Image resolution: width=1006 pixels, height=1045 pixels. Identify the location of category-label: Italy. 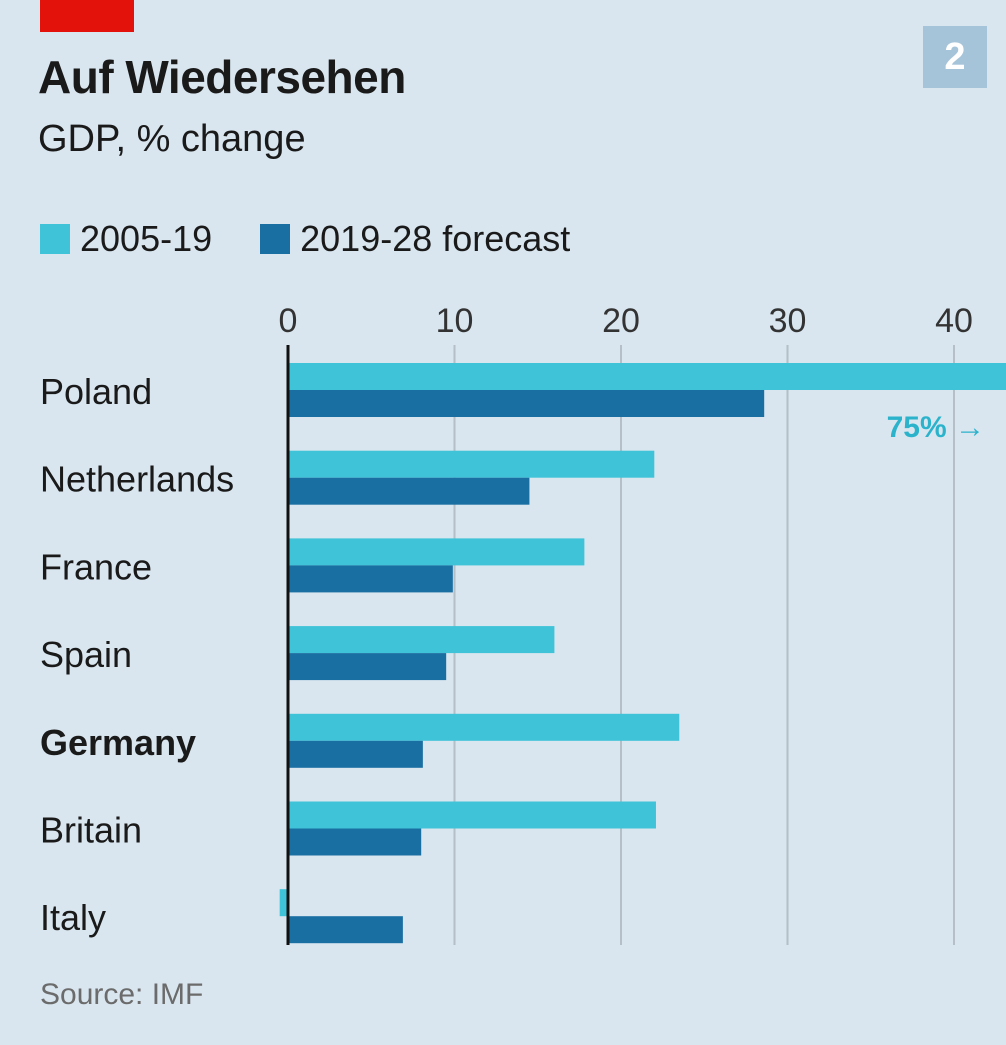
(73, 917).